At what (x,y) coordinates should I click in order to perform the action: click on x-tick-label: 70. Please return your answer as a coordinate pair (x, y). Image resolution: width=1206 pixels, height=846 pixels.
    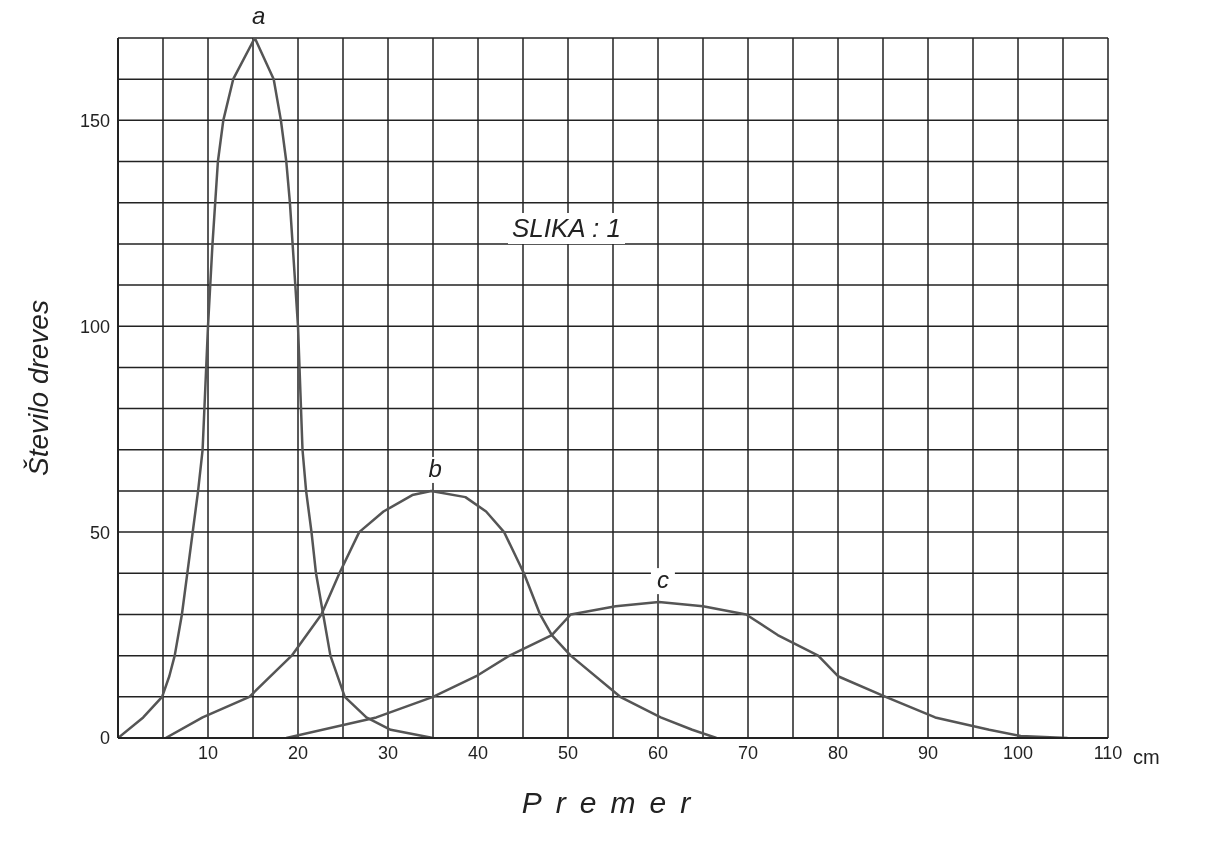
    Looking at the image, I should click on (748, 752).